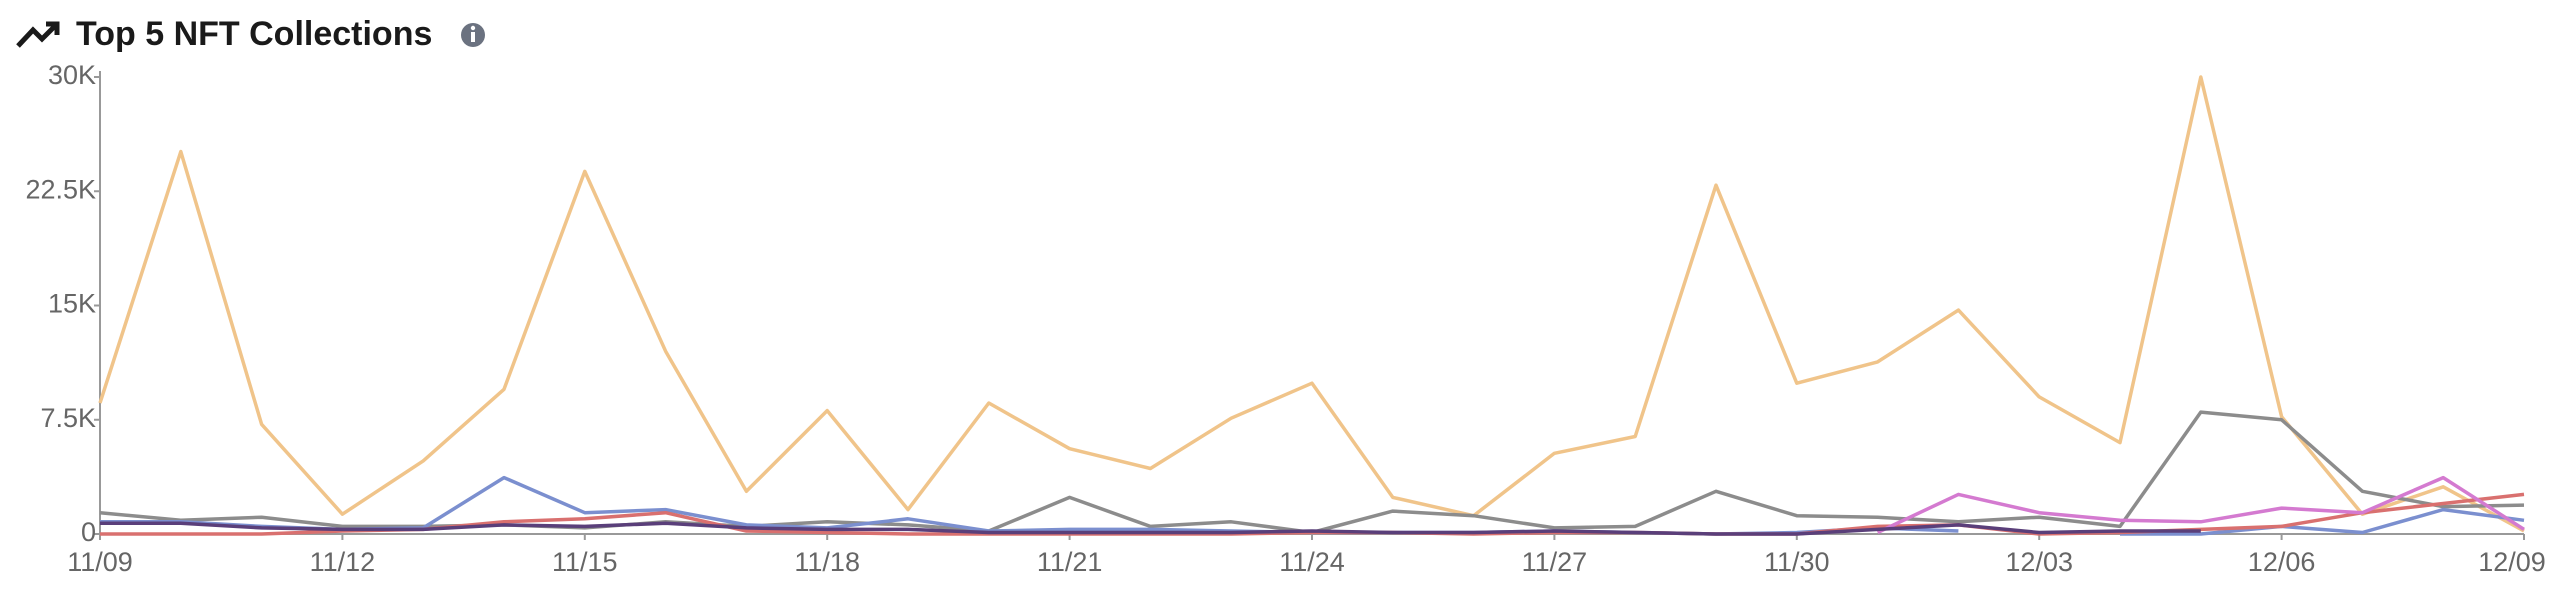 The height and width of the screenshot is (599, 2560). I want to click on x-tick-label: 11/12, so click(343, 562).